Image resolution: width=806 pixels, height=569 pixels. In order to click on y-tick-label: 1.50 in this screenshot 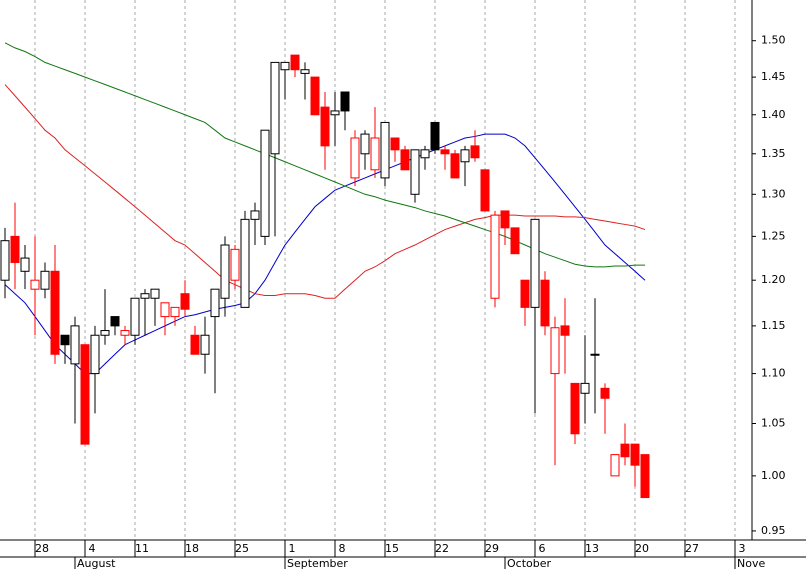, I will do `click(773, 40)`.